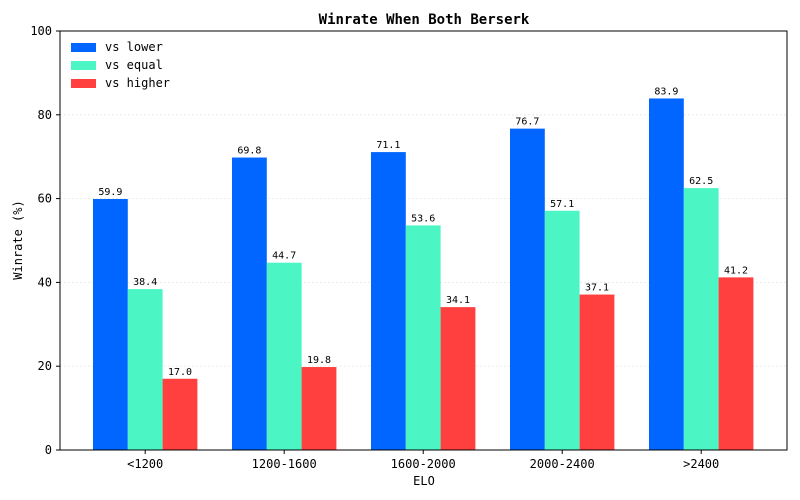 This screenshot has width=800, height=500. What do you see at coordinates (45, 282) in the screenshot?
I see `y-tick-label: 40` at bounding box center [45, 282].